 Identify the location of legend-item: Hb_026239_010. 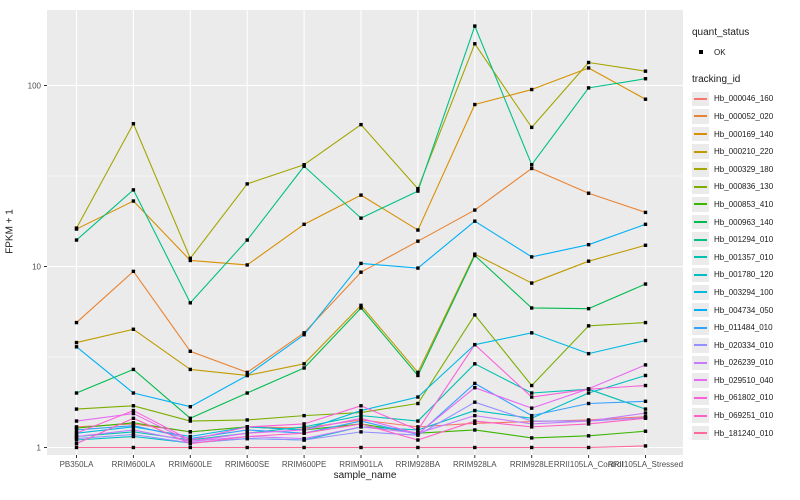
(745, 363).